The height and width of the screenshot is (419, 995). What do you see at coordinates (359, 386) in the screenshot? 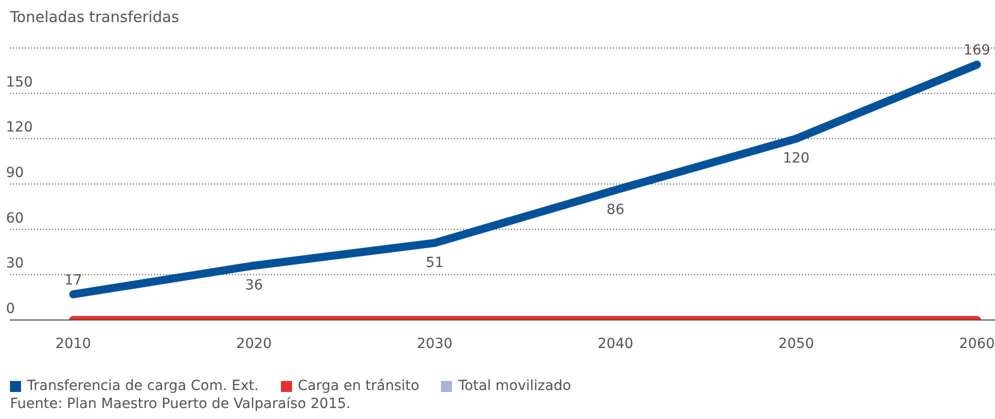
I see `legend-label: Carga en tránsito` at bounding box center [359, 386].